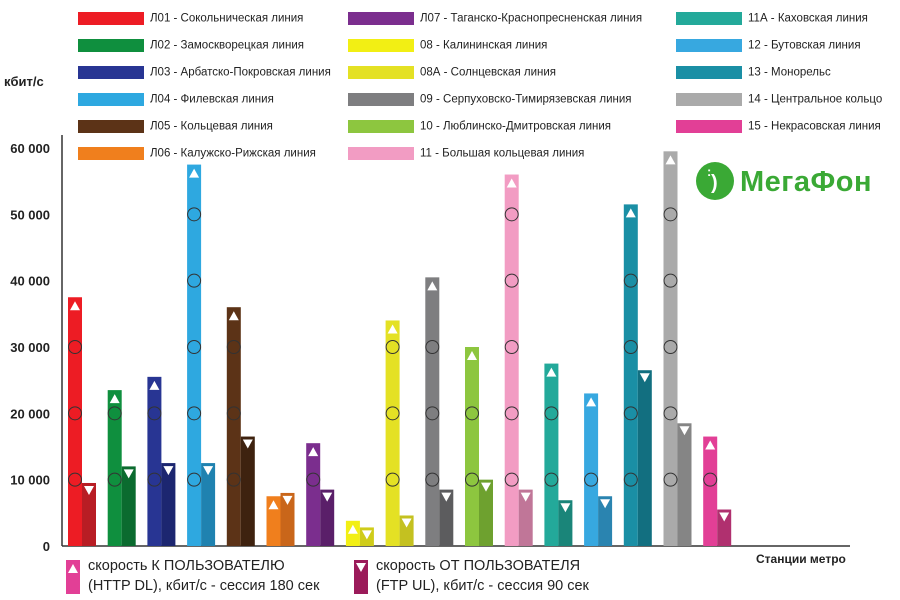 This screenshot has width=900, height=600. Describe the element at coordinates (30, 214) in the screenshot. I see `y-tick-label: 50 000` at that location.